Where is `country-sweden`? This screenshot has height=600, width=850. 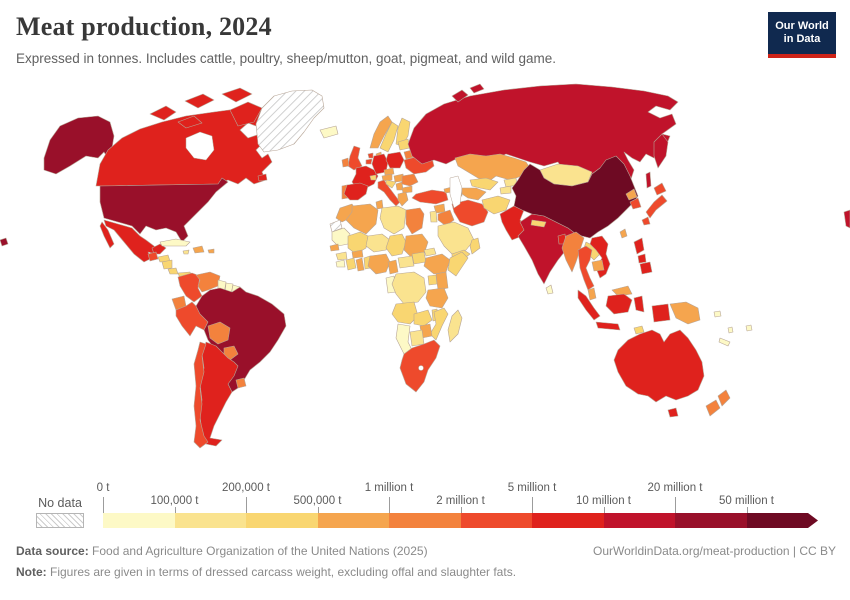 country-sweden is located at coordinates (389, 137).